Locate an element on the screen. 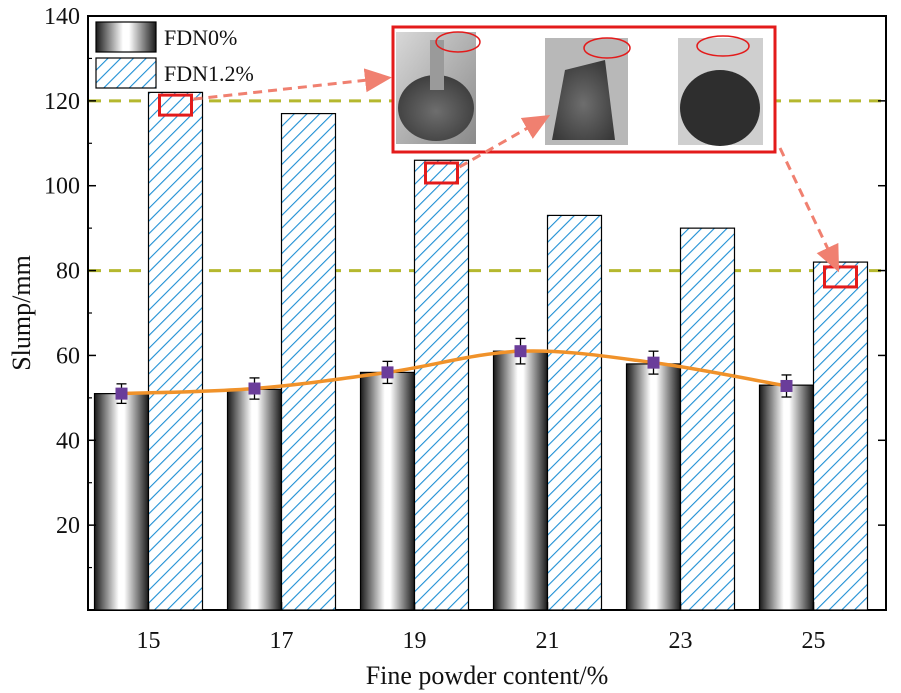  trend-line is located at coordinates (454, 372).